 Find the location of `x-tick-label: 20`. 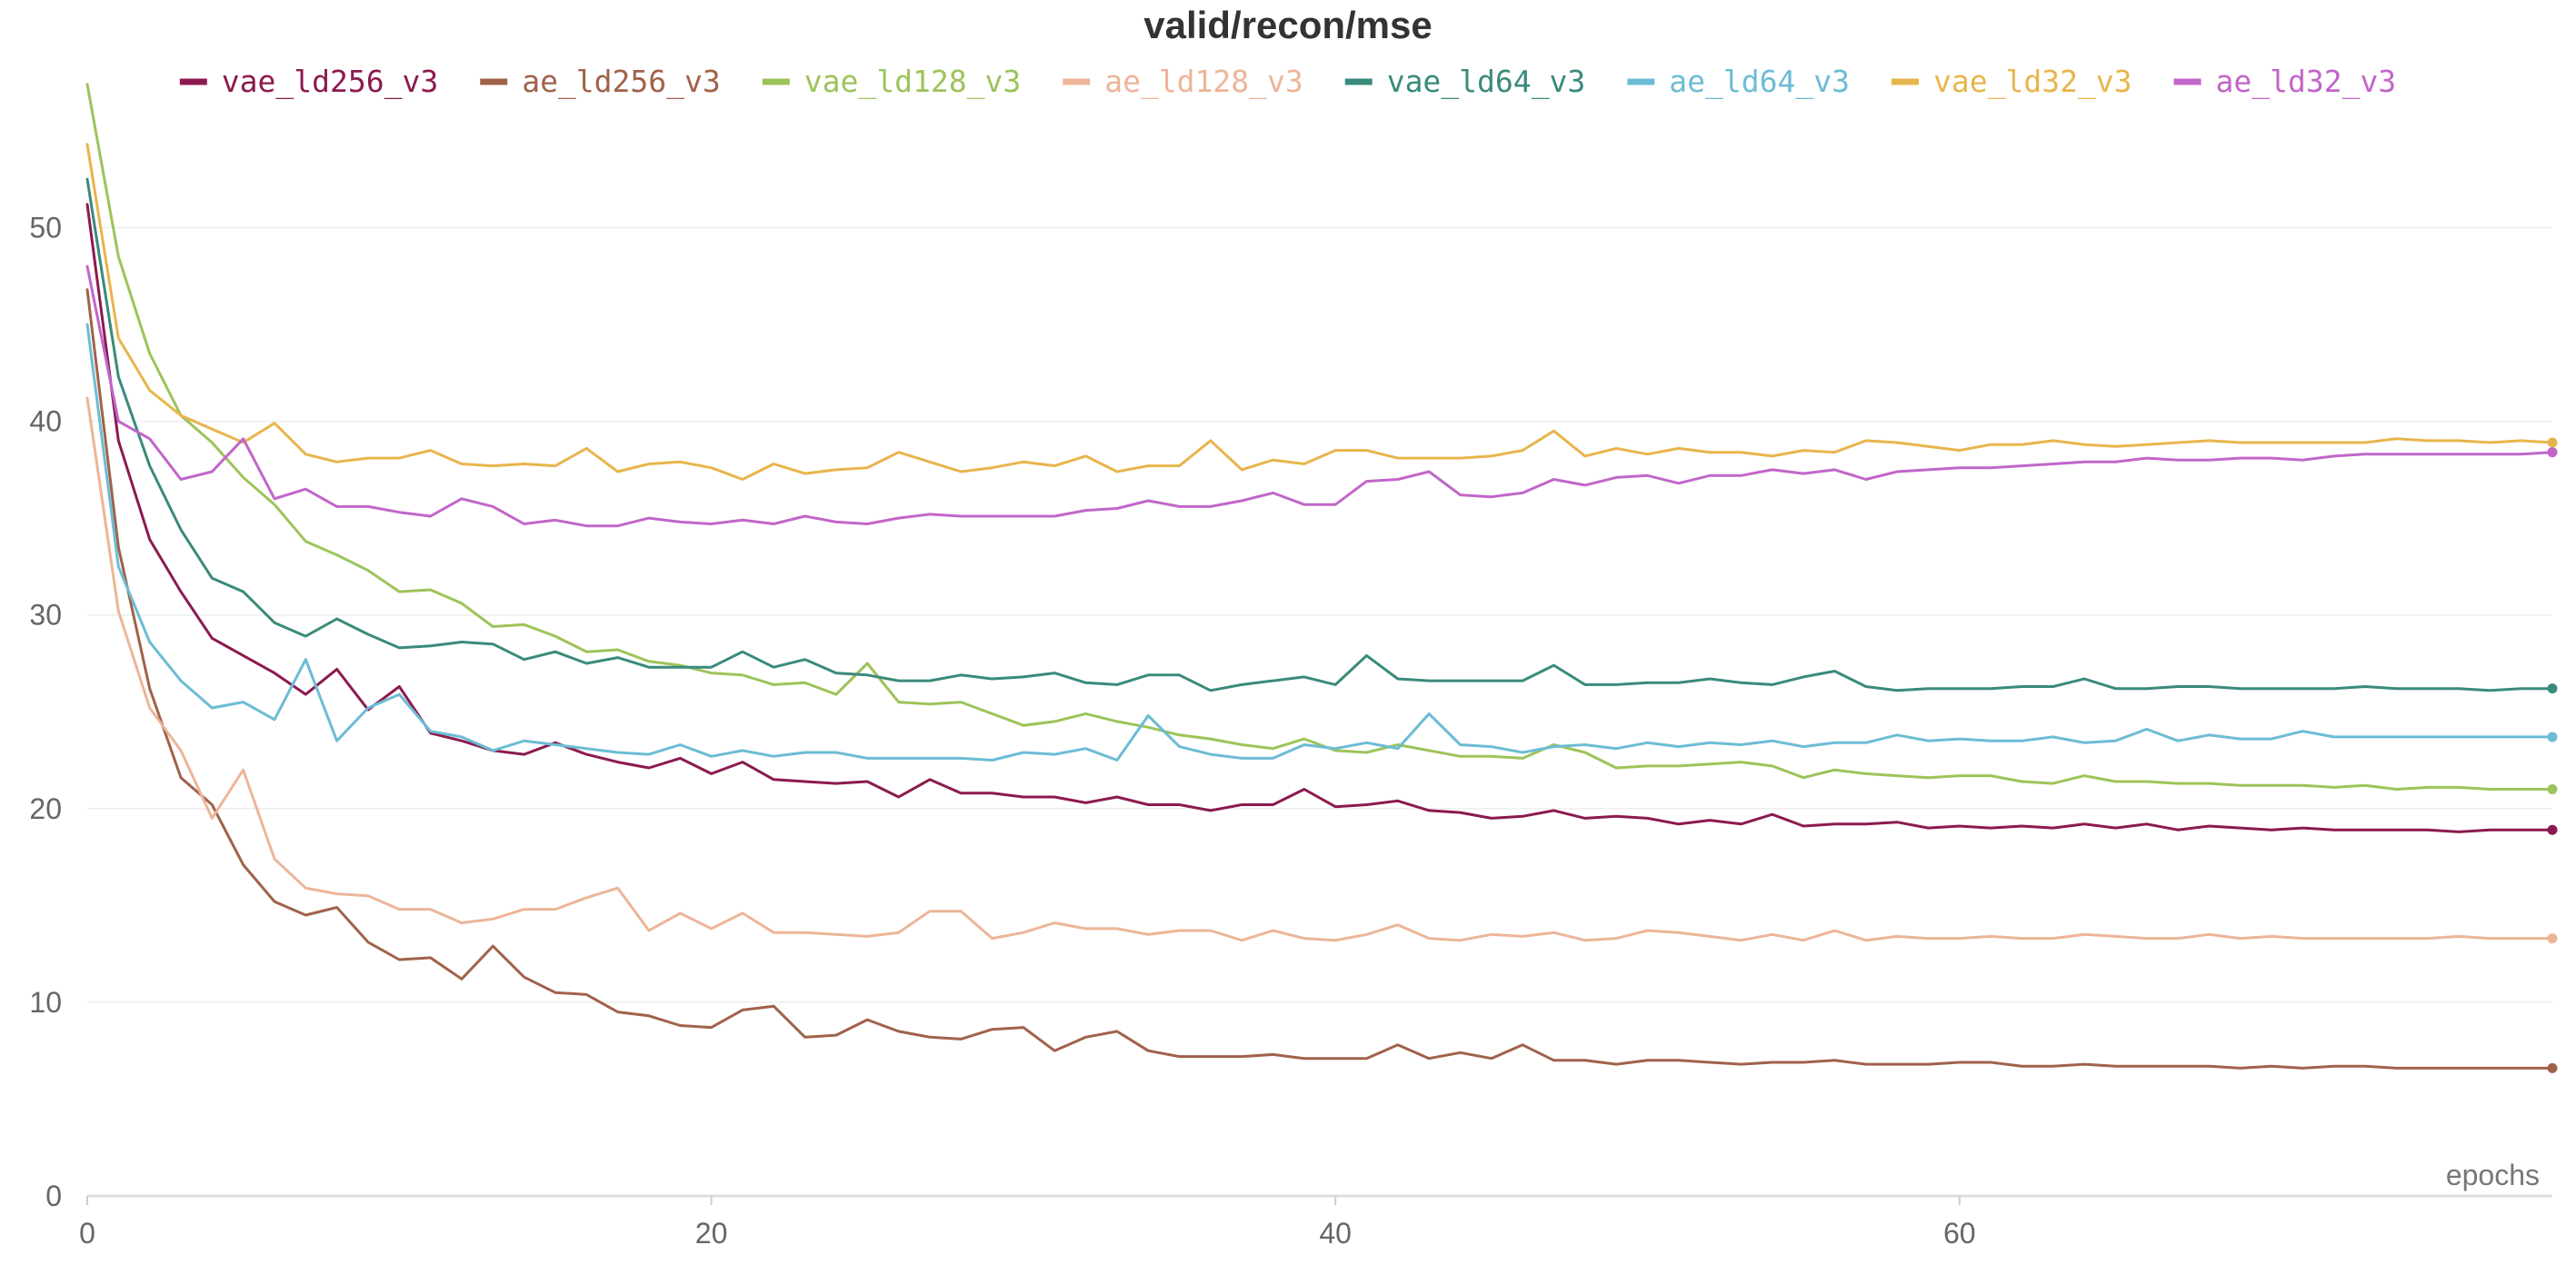

x-tick-label: 20 is located at coordinates (711, 1233).